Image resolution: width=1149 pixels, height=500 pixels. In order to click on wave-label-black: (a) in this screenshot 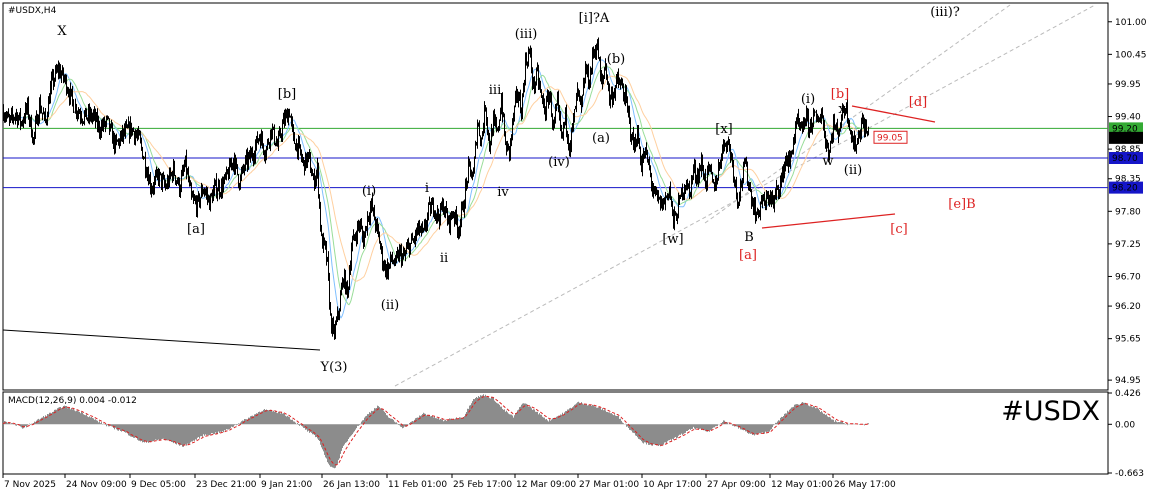, I will do `click(601, 138)`.